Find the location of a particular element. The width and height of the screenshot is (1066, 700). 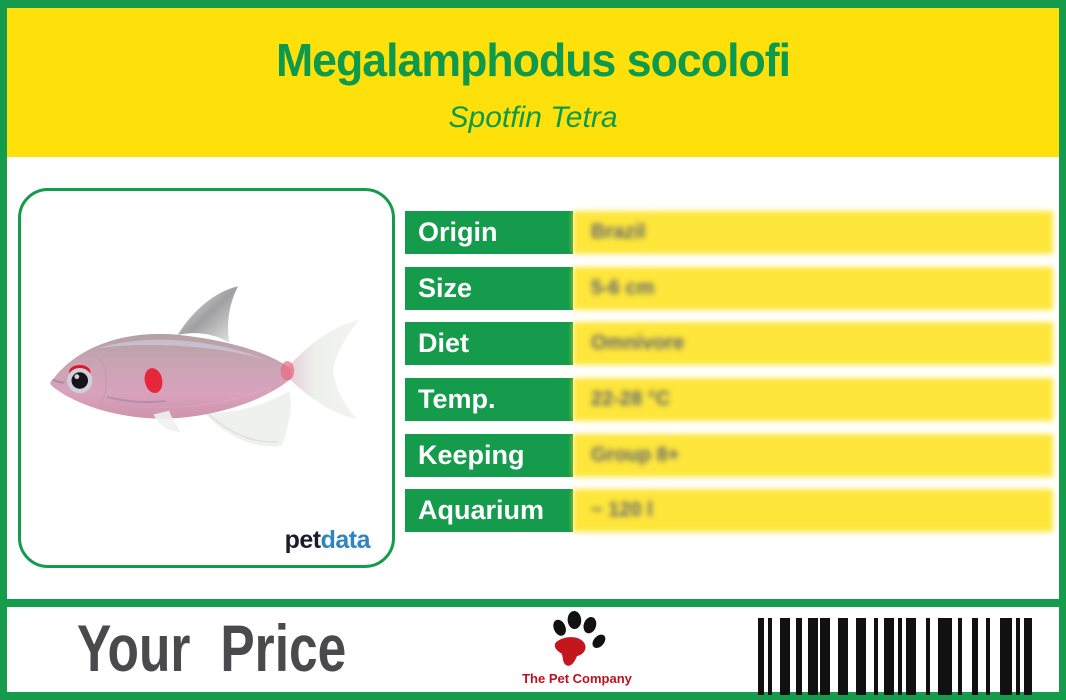

pet-company-logo: The Pet Company is located at coordinates (577, 648).